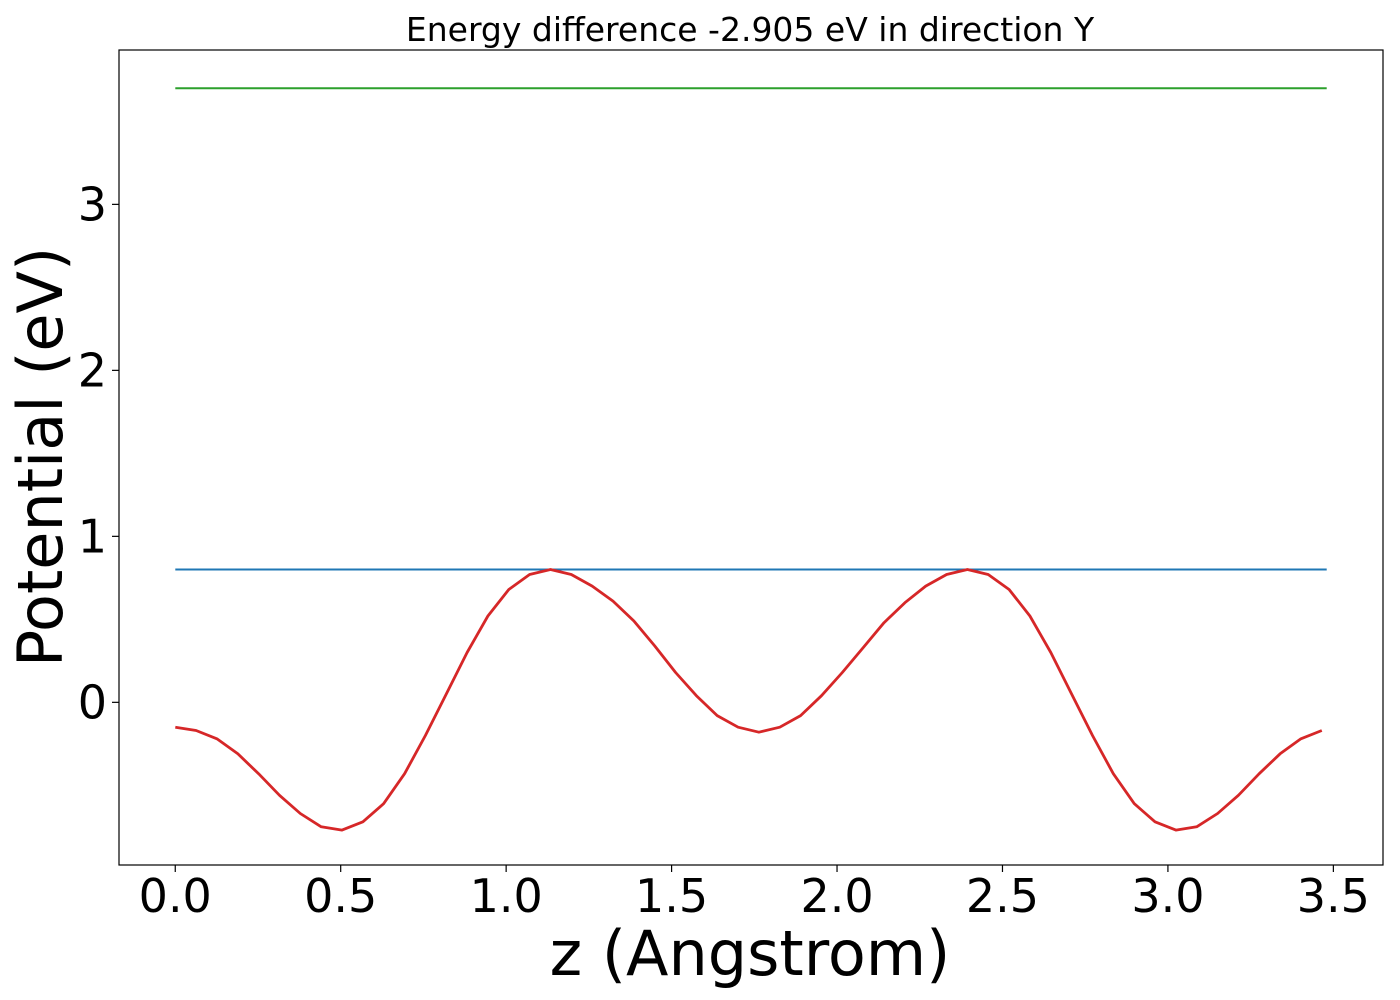 This screenshot has width=1400, height=1000. What do you see at coordinates (754, 894) in the screenshot?
I see `x-axis-ticks: 0.0 0.5 1.0 1.5 2.0 2.5 3.0 3.5` at bounding box center [754, 894].